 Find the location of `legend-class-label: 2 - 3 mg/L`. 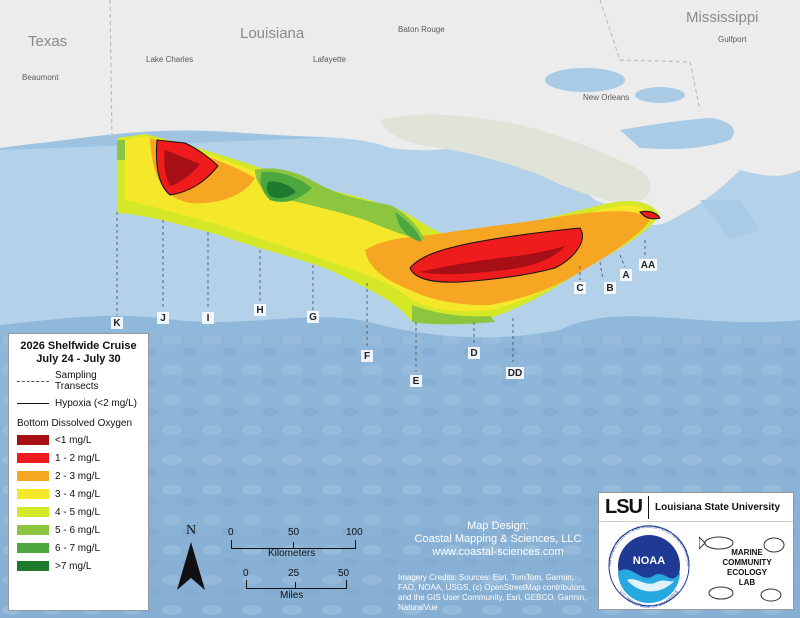

legend-class-label: 2 - 3 mg/L is located at coordinates (78, 476).